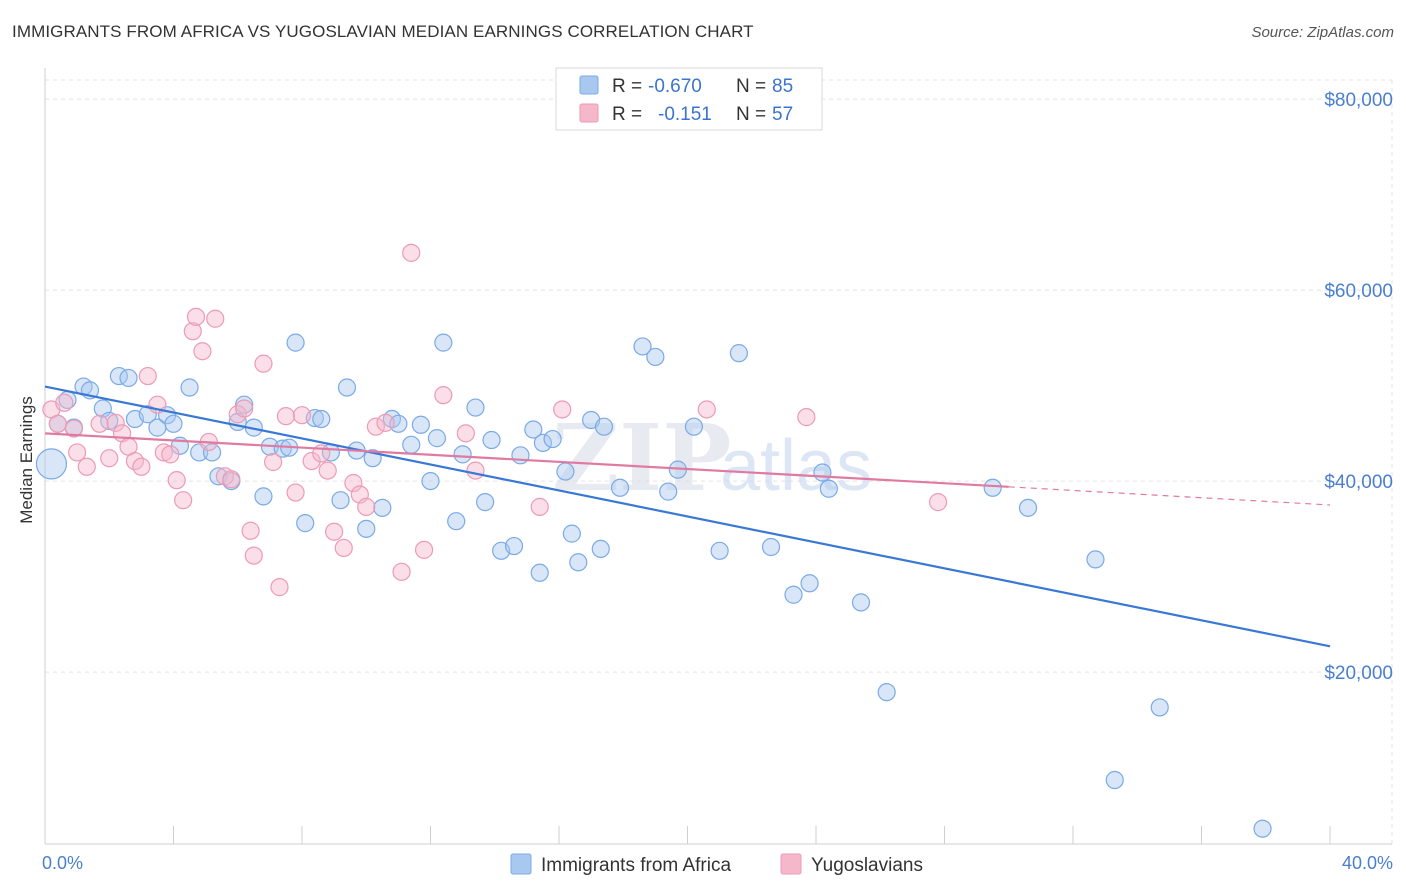 This screenshot has height=892, width=1406. Describe the element at coordinates (526, 460) in the screenshot. I see `yugoslavian-trend-line` at that location.